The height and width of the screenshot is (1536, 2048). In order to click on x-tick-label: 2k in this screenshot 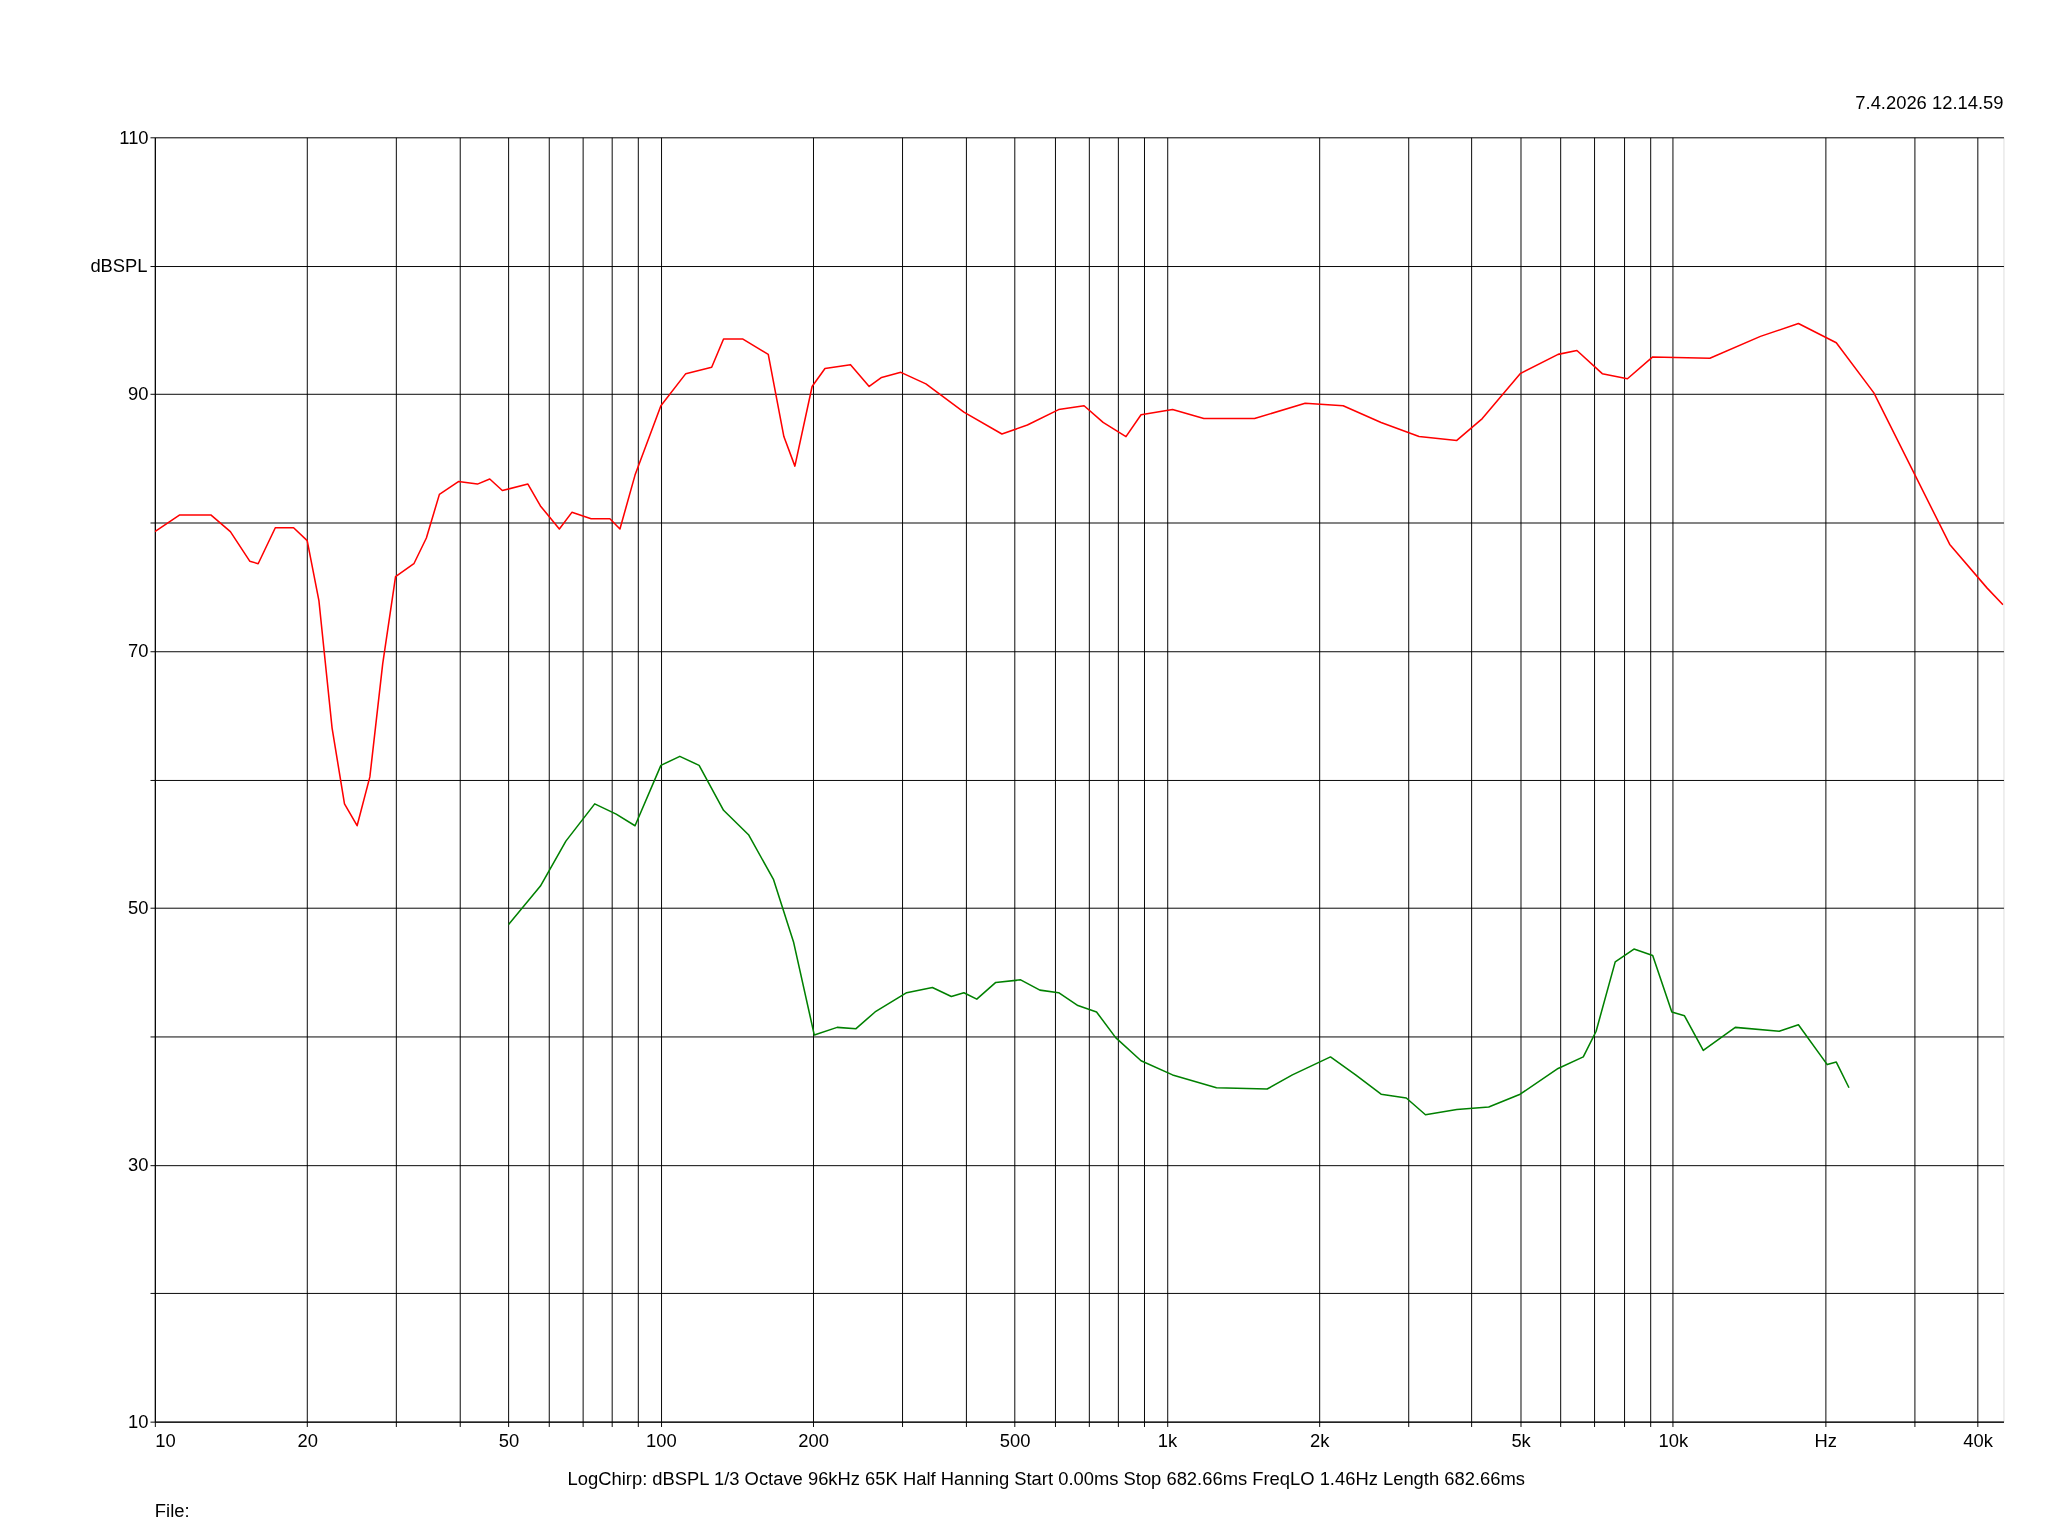, I will do `click(1320, 1441)`.